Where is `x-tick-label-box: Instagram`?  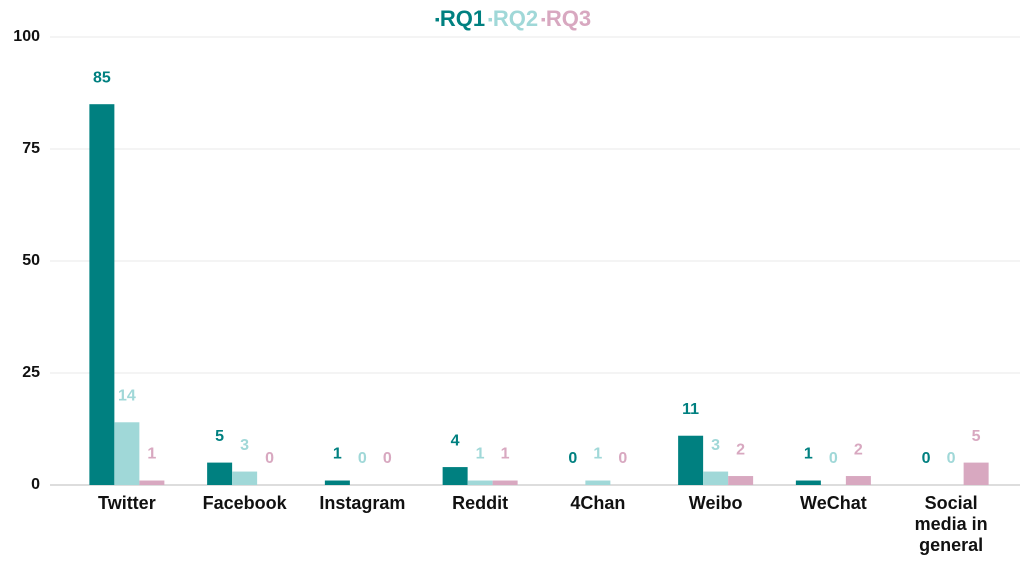
x-tick-label-box: Instagram is located at coordinates (362, 503).